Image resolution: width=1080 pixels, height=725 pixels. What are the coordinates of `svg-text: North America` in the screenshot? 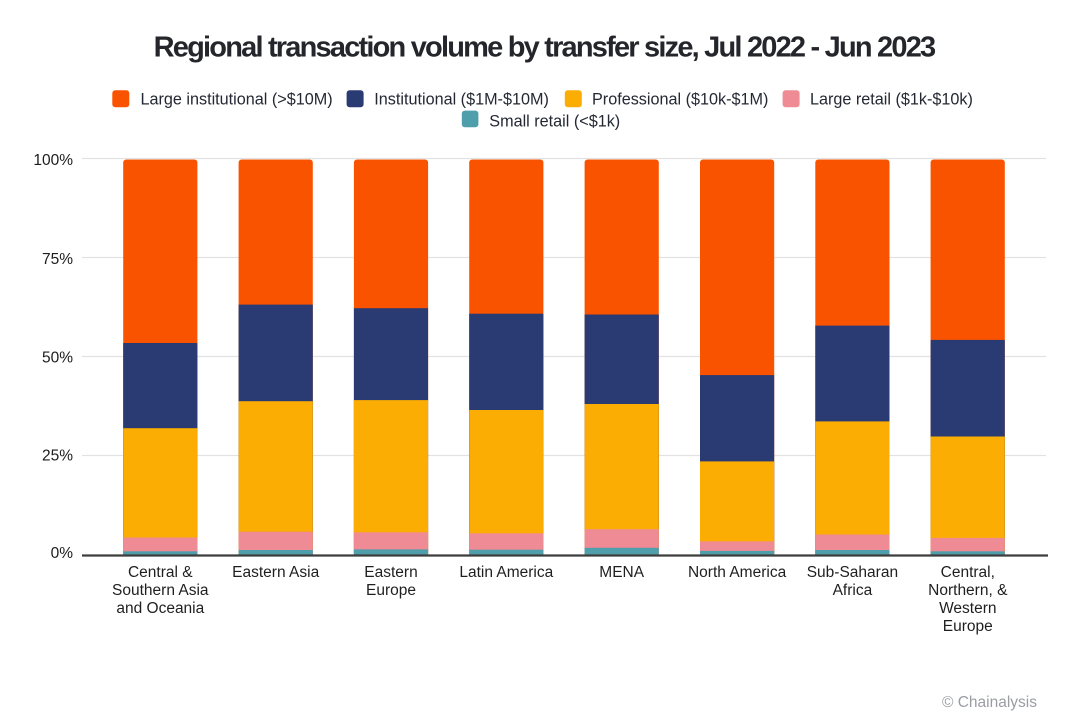 It's located at (737, 572).